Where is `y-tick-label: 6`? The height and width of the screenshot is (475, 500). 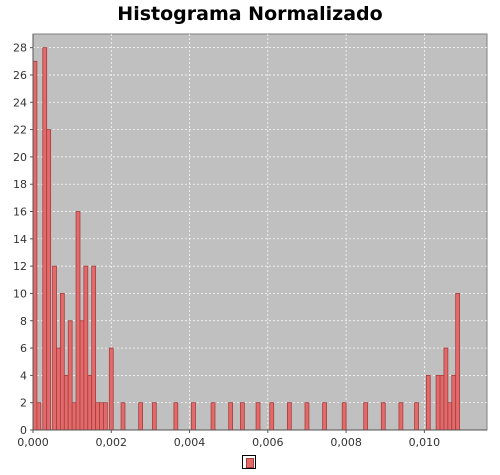
y-tick-label: 6 is located at coordinates (23, 348).